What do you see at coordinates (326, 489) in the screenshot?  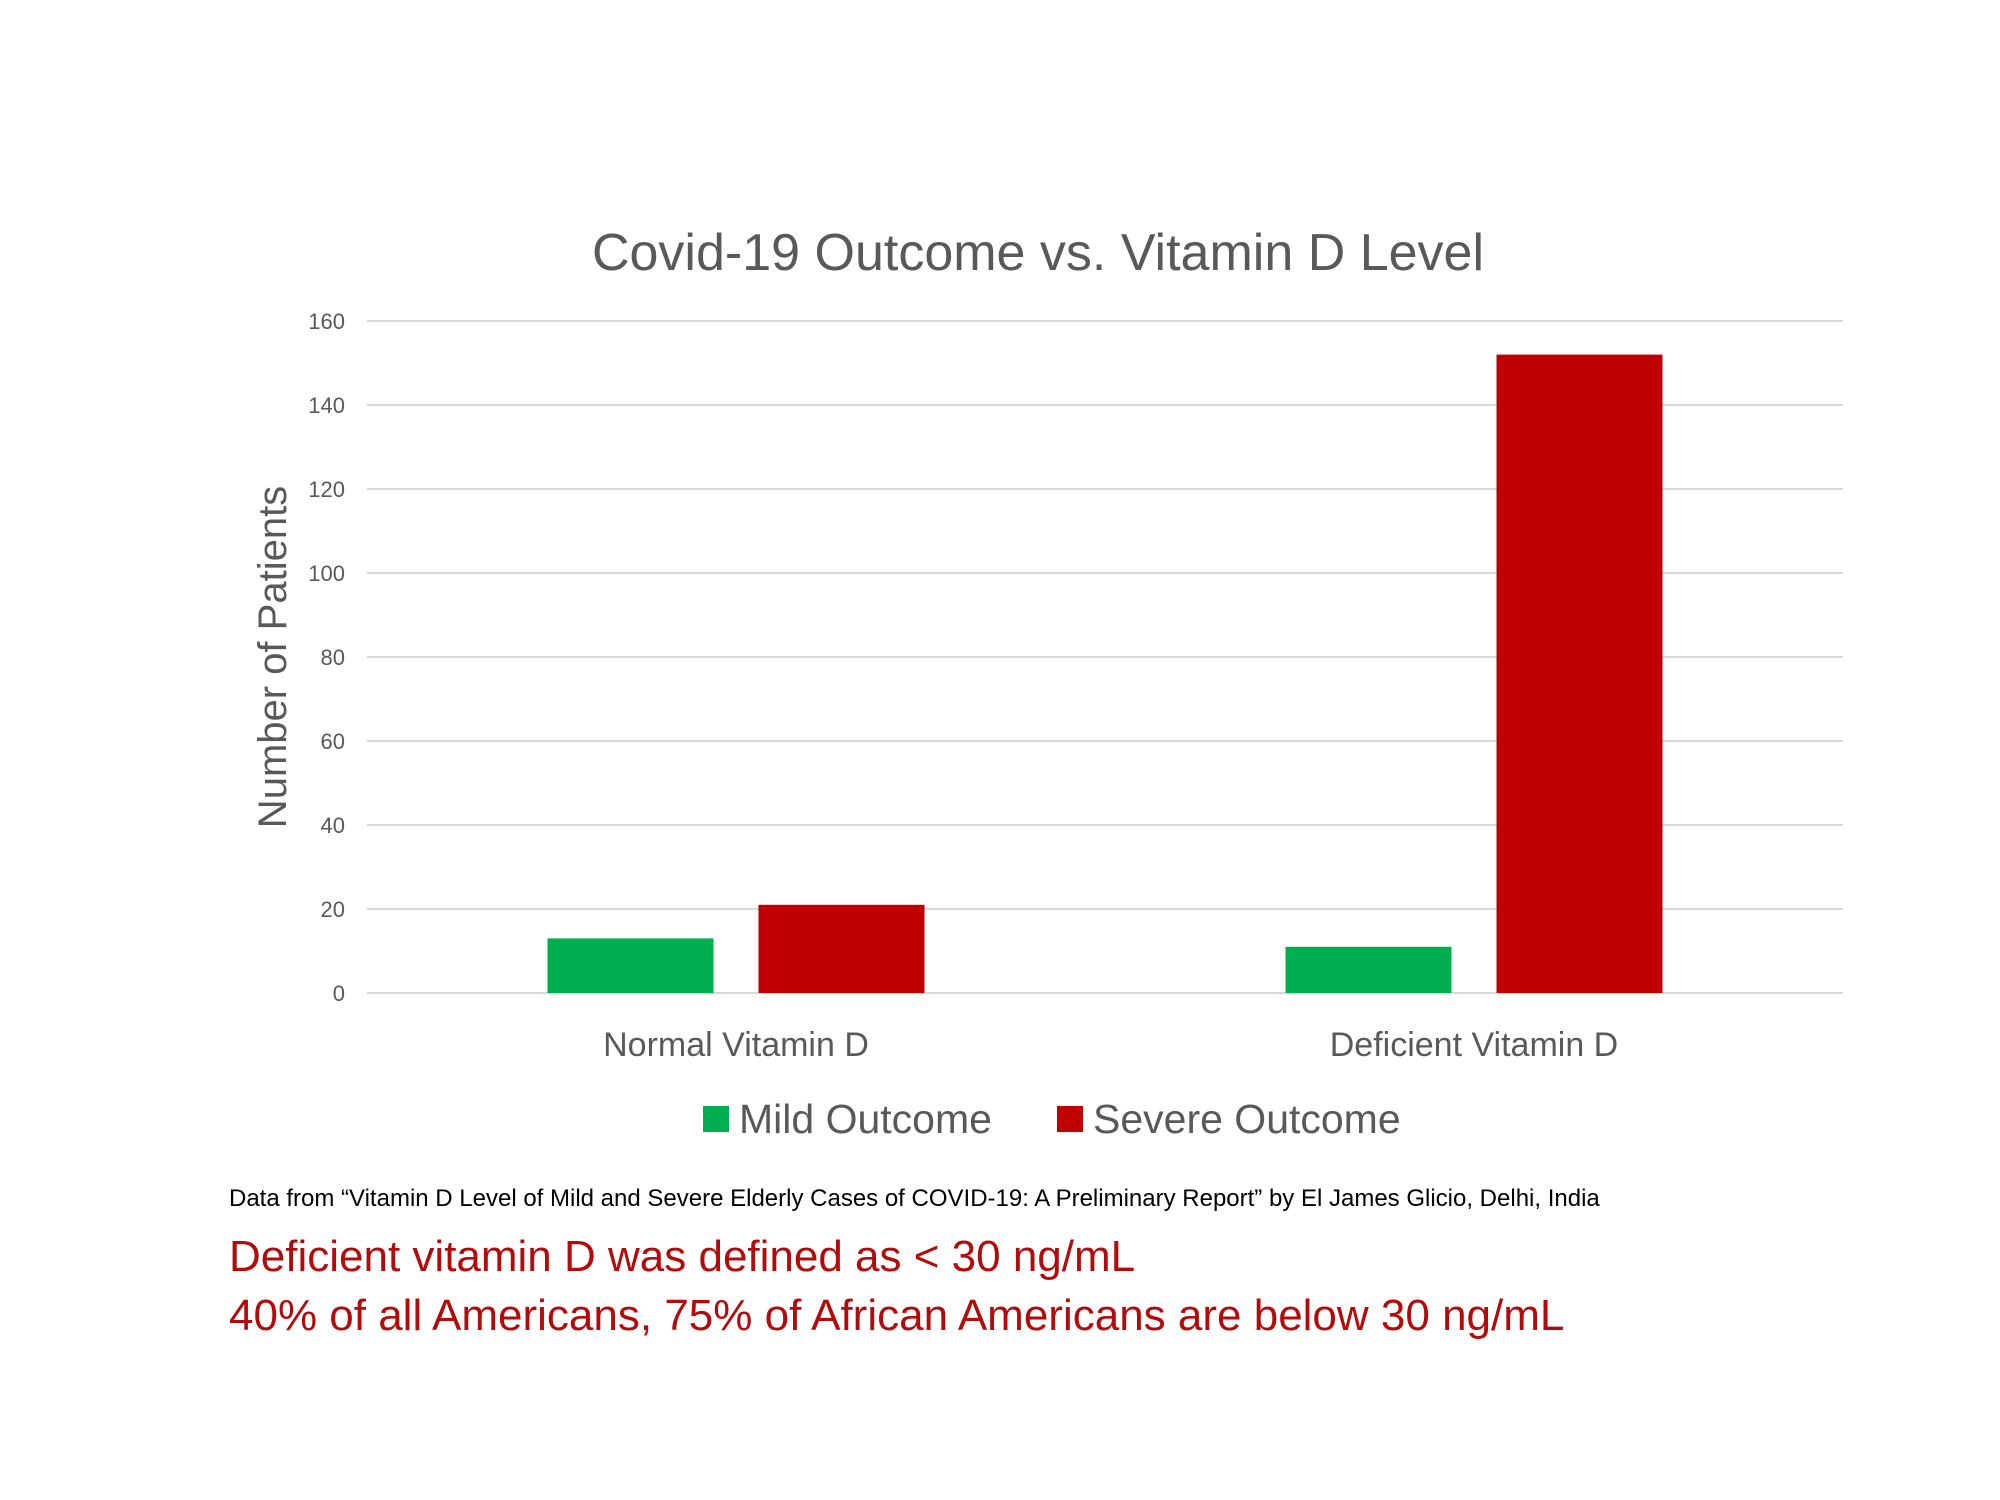 I see `y-tick-label: 120` at bounding box center [326, 489].